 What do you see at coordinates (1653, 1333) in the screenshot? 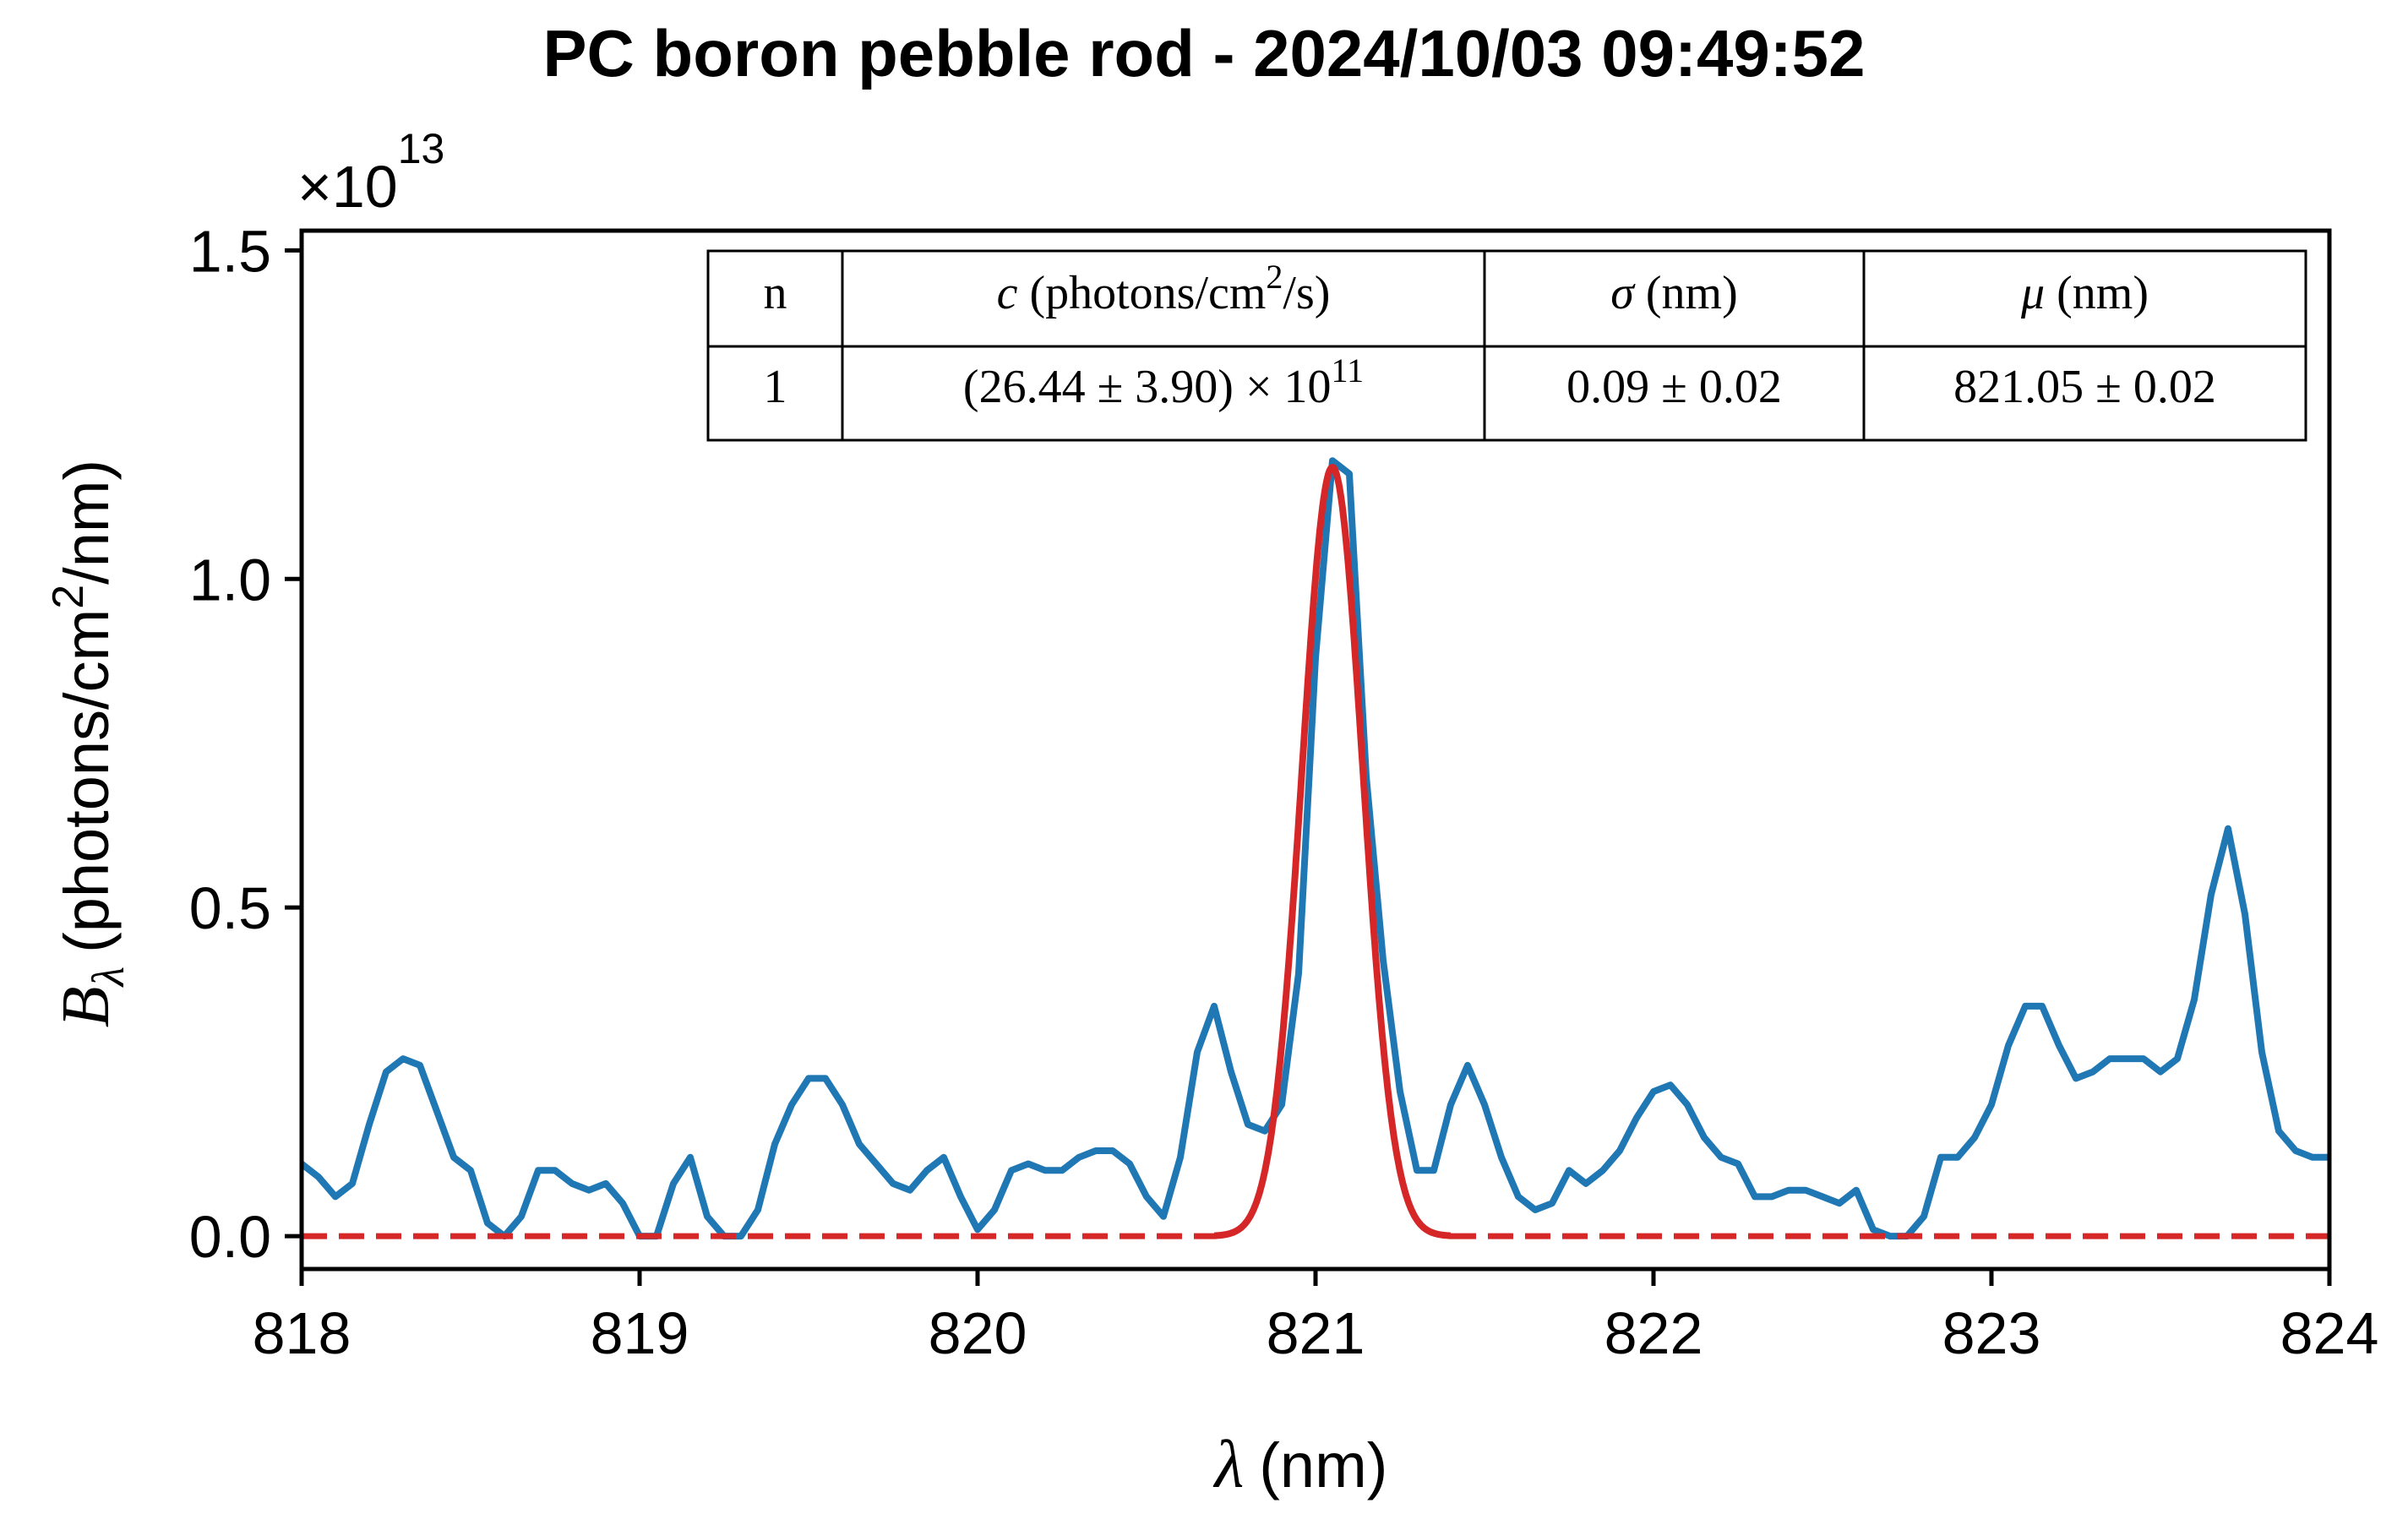
I see `x-tick-label: 822` at bounding box center [1653, 1333].